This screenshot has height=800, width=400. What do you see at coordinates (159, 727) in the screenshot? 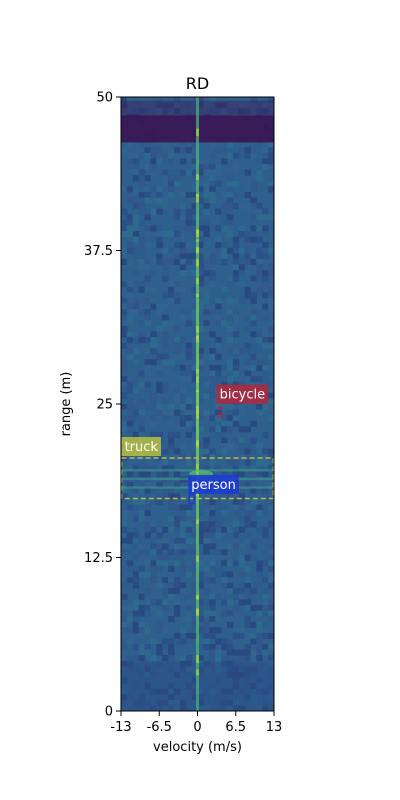
I see `x-tick-label: -6.5` at bounding box center [159, 727].